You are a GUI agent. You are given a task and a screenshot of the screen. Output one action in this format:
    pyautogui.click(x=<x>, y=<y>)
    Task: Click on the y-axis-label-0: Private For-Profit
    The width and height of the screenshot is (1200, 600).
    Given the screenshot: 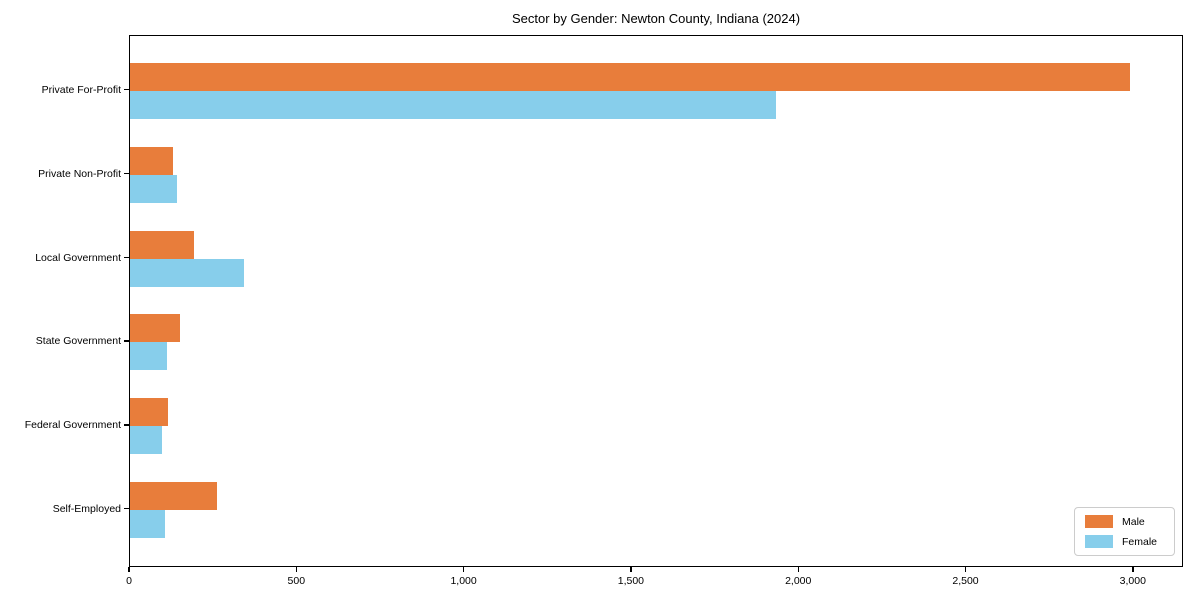 What is the action you would take?
    pyautogui.click(x=81, y=90)
    